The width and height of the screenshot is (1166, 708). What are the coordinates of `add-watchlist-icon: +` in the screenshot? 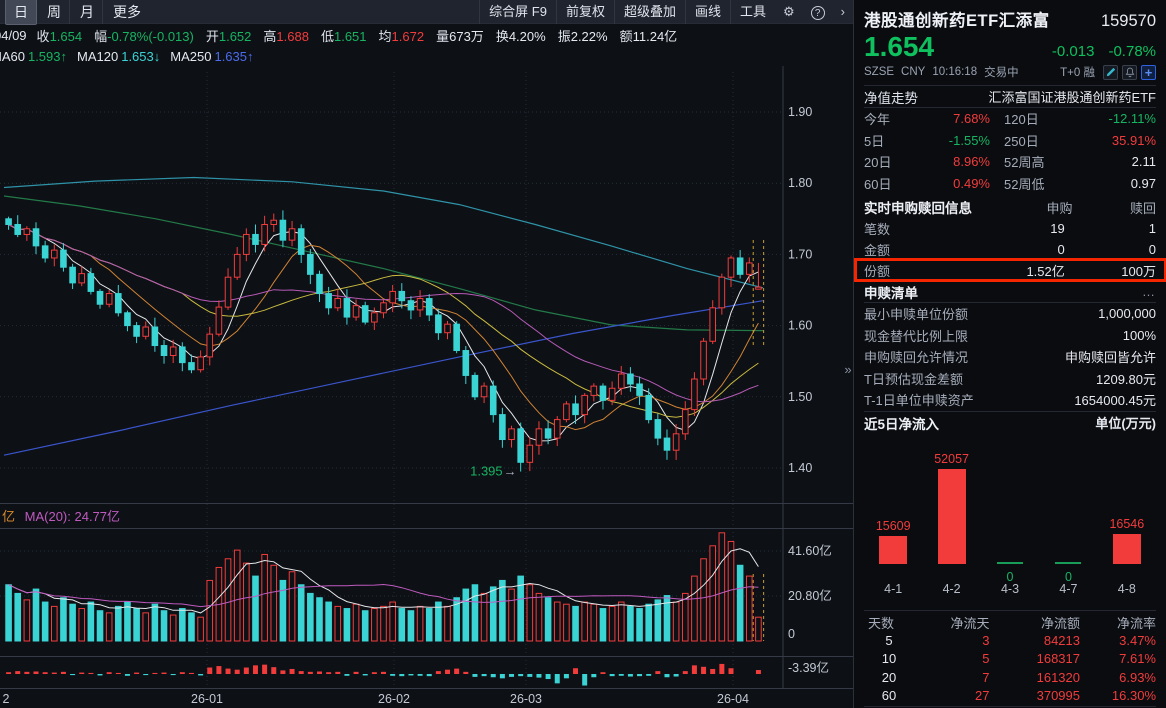 It's located at (1148, 72).